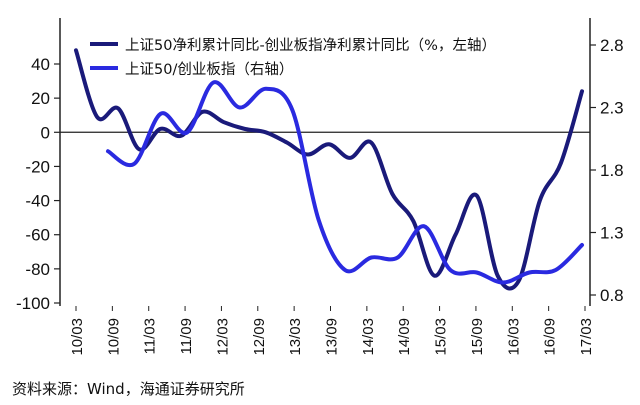 Image resolution: width=640 pixels, height=405 pixels. I want to click on left-tick-label: 40, so click(40, 64).